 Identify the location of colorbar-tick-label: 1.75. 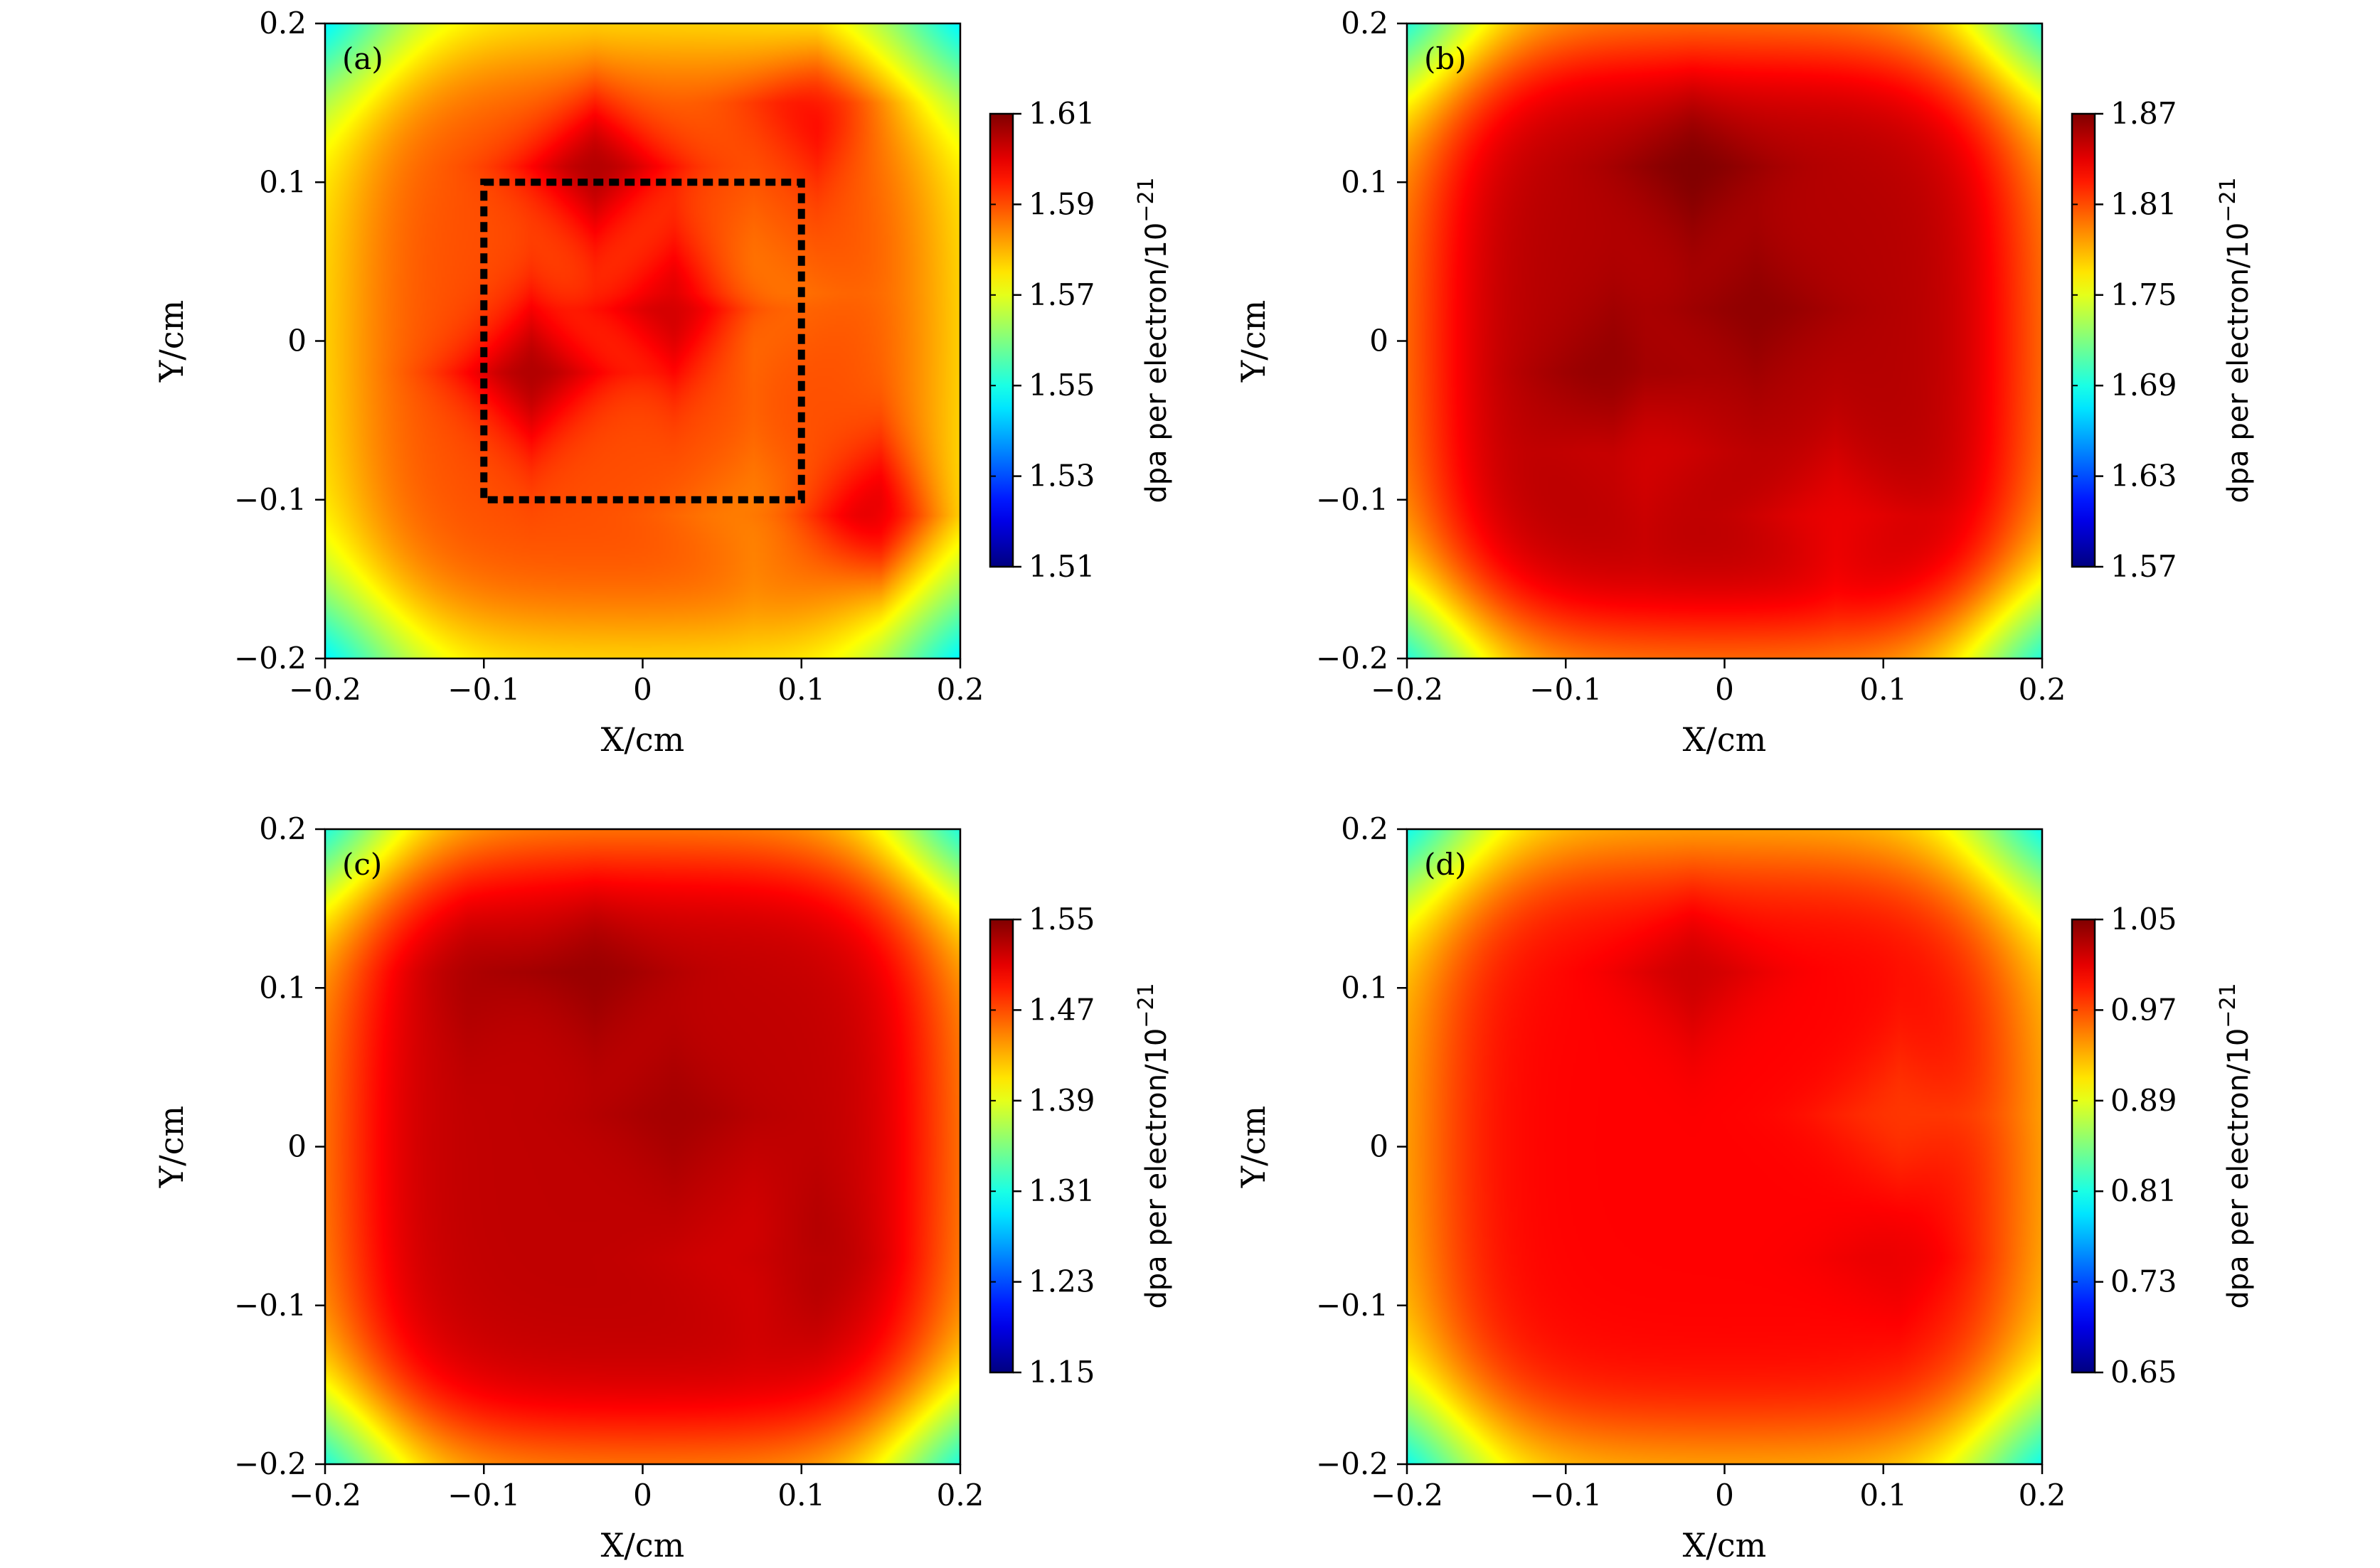
(2143, 294).